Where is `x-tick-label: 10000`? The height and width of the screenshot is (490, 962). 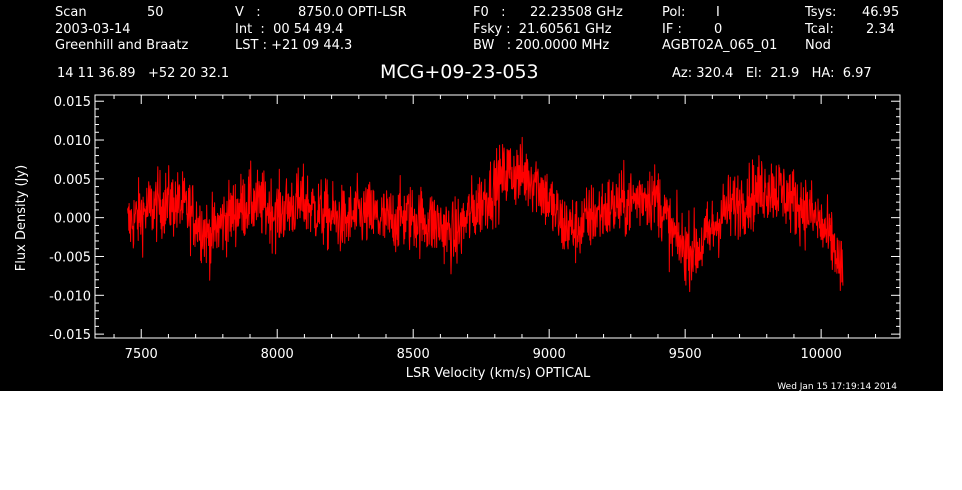
x-tick-label: 10000 is located at coordinates (820, 354).